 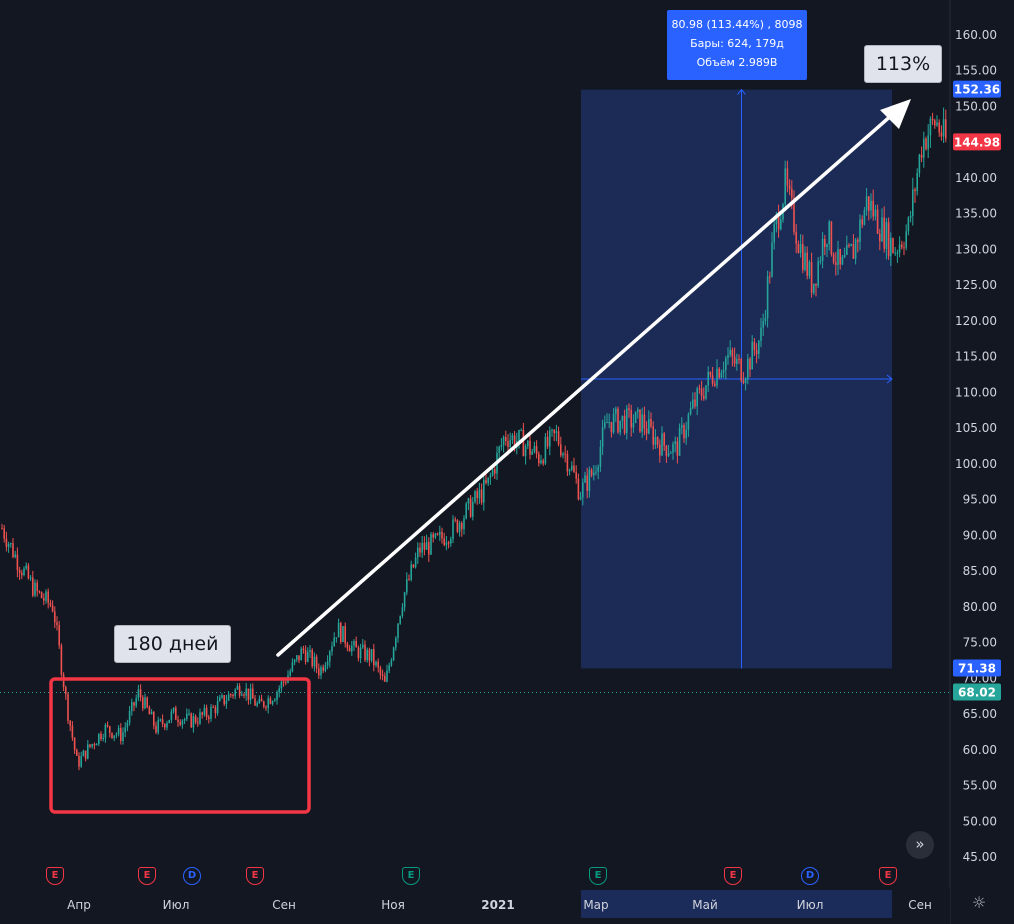 I want to click on days-note: 180 дней, so click(x=172, y=644).